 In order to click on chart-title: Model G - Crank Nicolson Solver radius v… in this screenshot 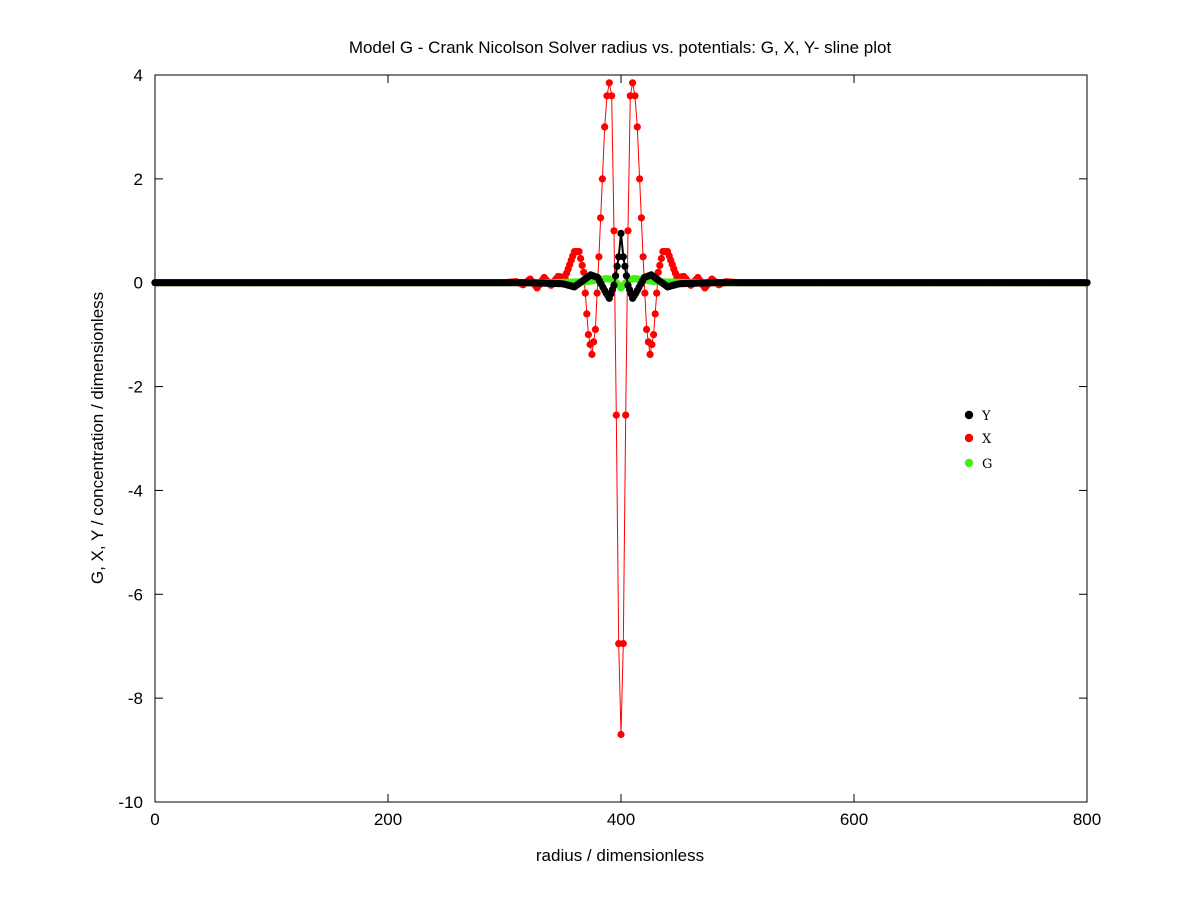, I will do `click(620, 47)`.